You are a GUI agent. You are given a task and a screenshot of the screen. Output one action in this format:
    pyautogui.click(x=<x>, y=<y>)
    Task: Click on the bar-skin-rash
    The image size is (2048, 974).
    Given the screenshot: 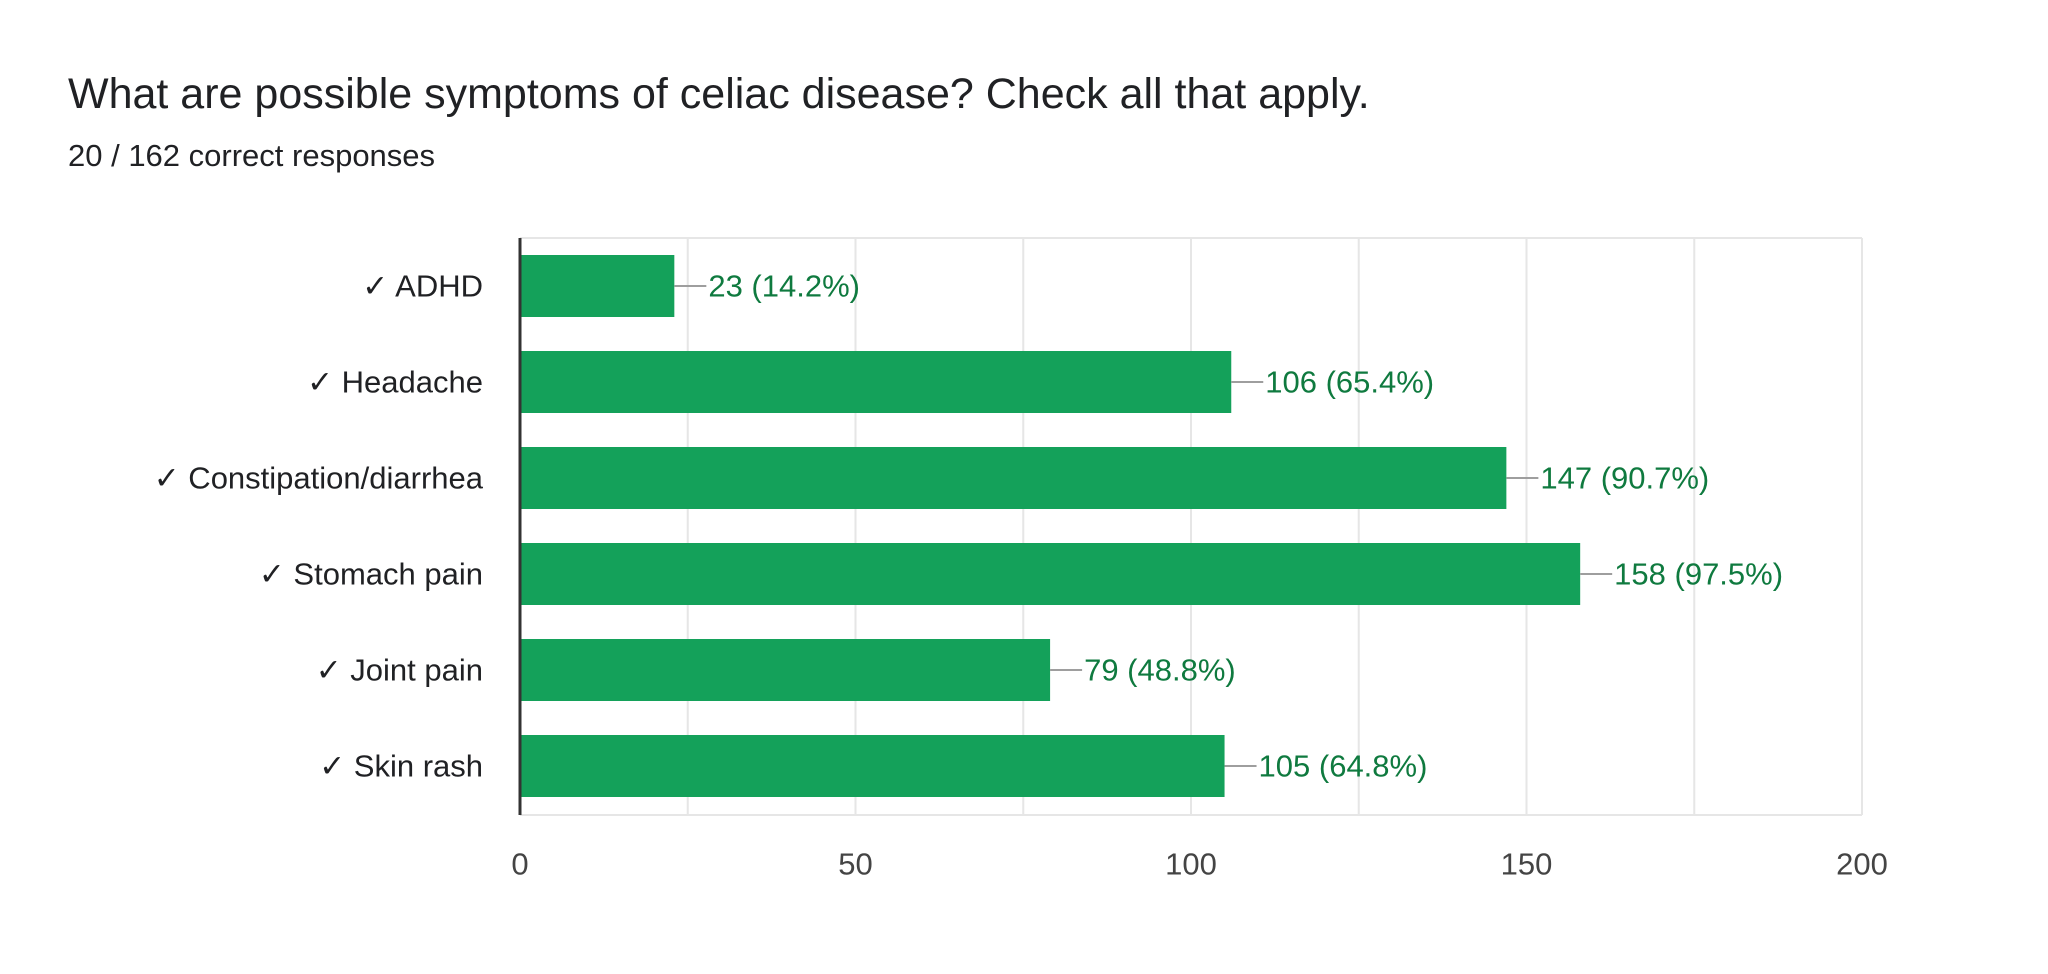 What is the action you would take?
    pyautogui.click(x=872, y=766)
    